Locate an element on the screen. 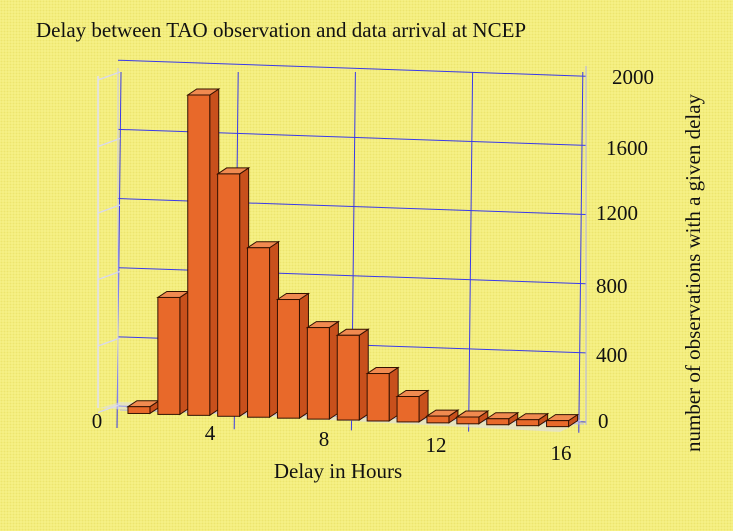 This screenshot has width=733, height=531. x-axis-title: Delay in Hours is located at coordinates (338, 471).